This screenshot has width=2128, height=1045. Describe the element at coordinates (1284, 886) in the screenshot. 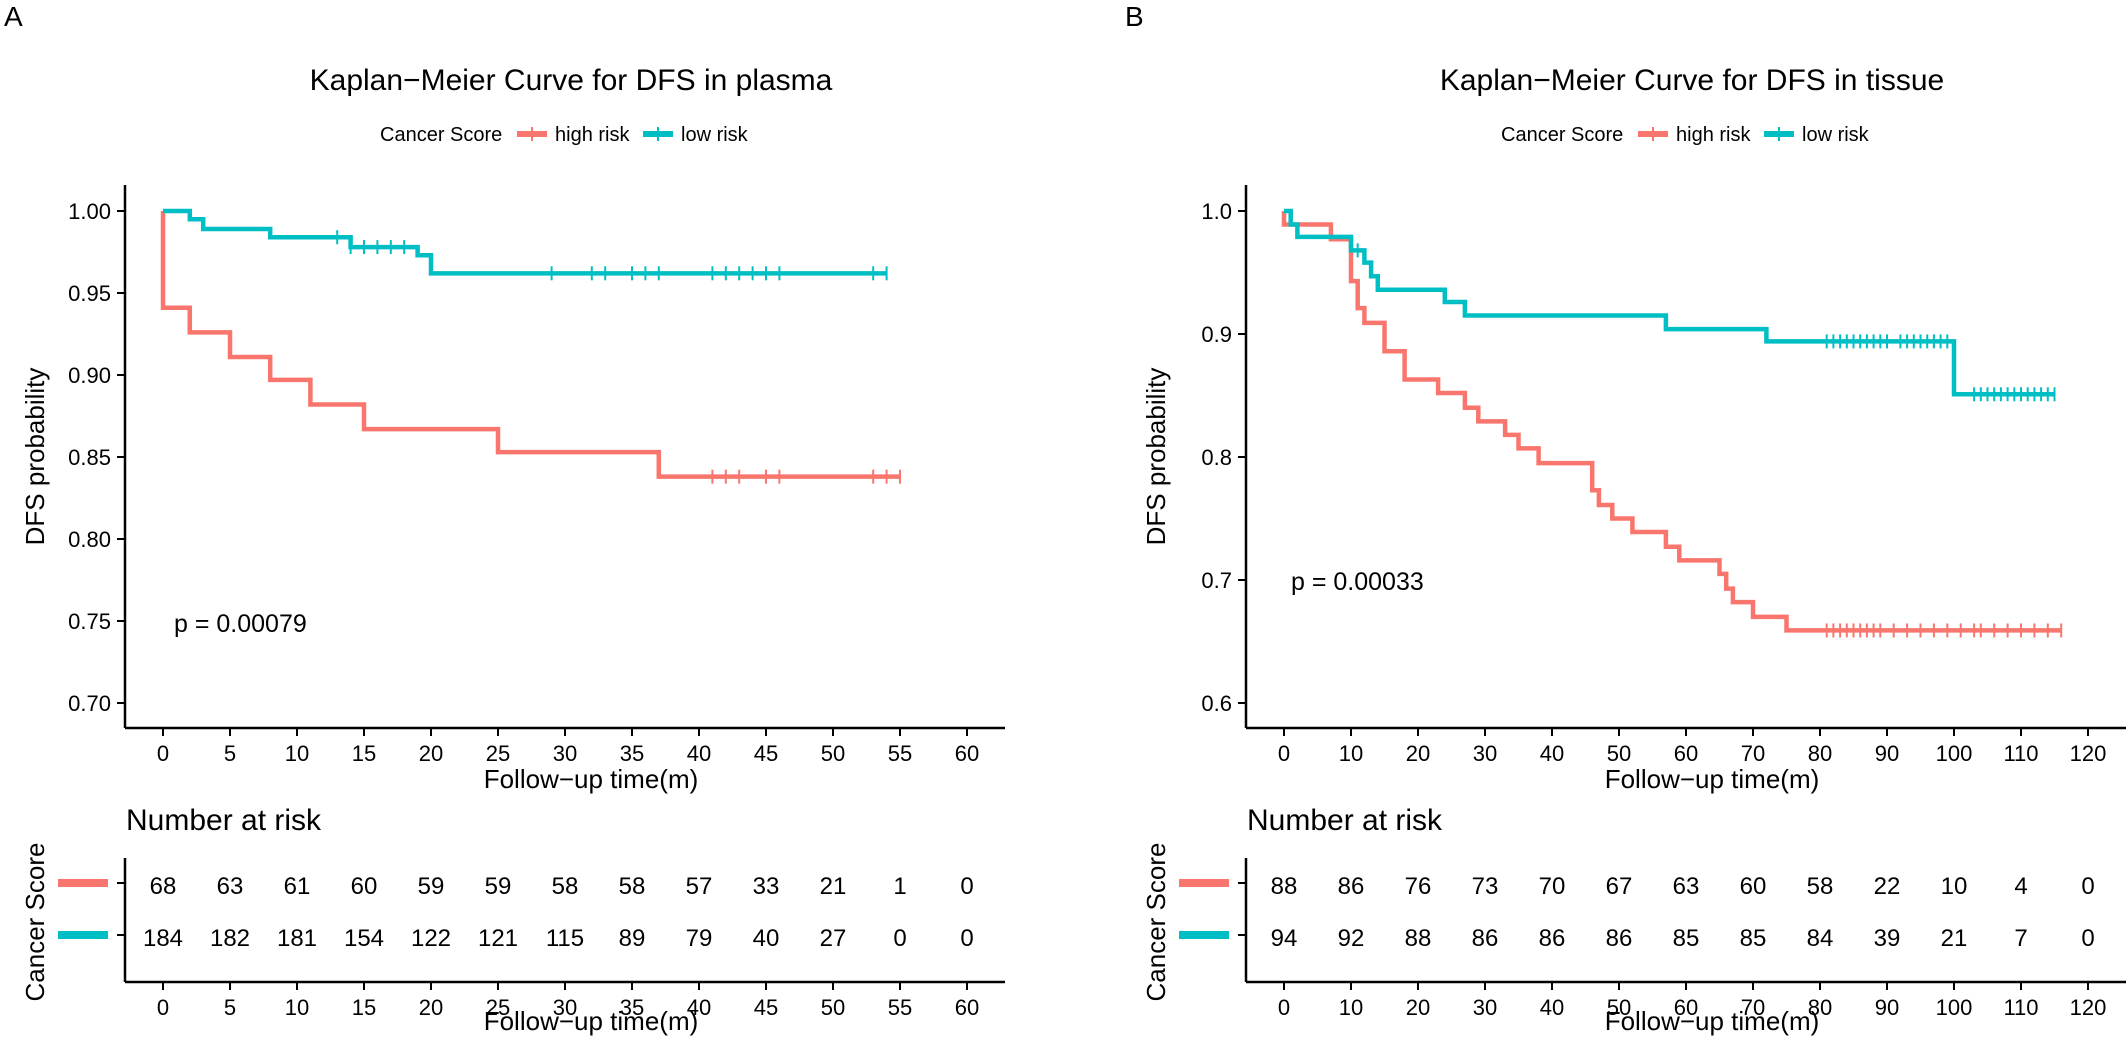

I see `risk-count-high-risk: 88` at that location.